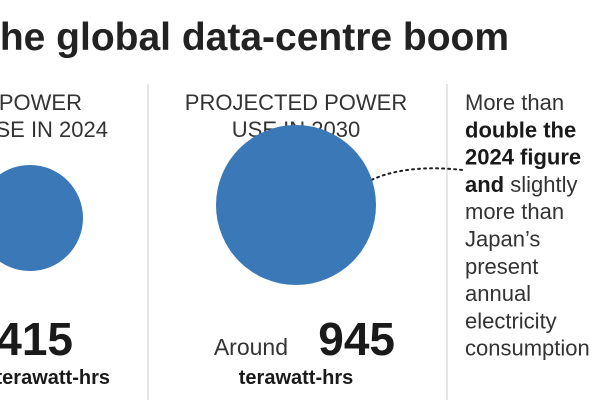  Describe the element at coordinates (356, 339) in the screenshot. I see `value-label: 945` at that location.